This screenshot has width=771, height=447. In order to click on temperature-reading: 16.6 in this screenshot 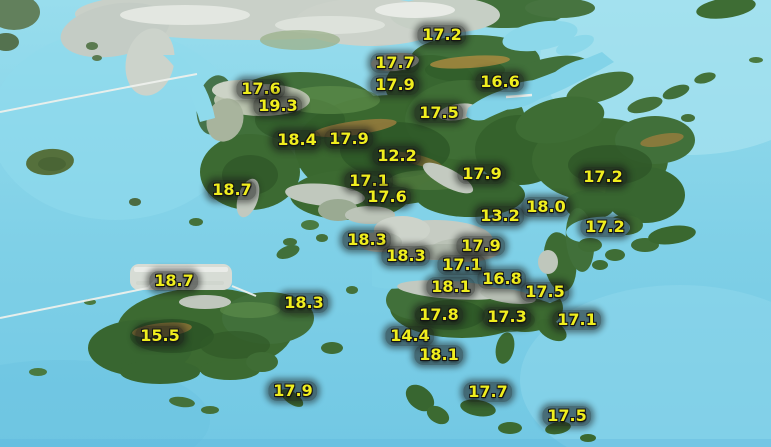, I will do `click(500, 82)`.